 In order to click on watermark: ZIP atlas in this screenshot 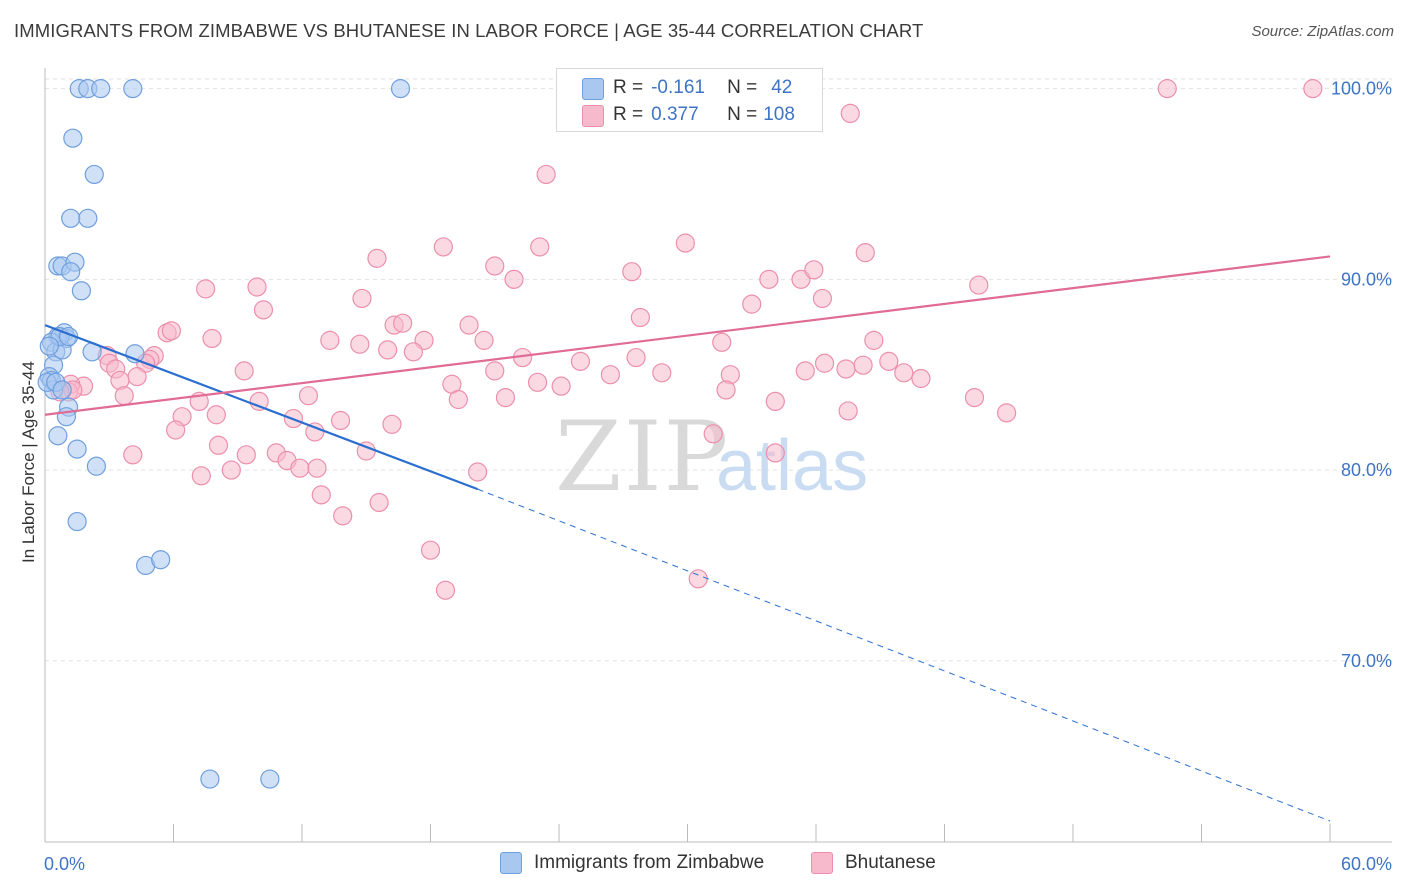, I will do `click(711, 457)`.